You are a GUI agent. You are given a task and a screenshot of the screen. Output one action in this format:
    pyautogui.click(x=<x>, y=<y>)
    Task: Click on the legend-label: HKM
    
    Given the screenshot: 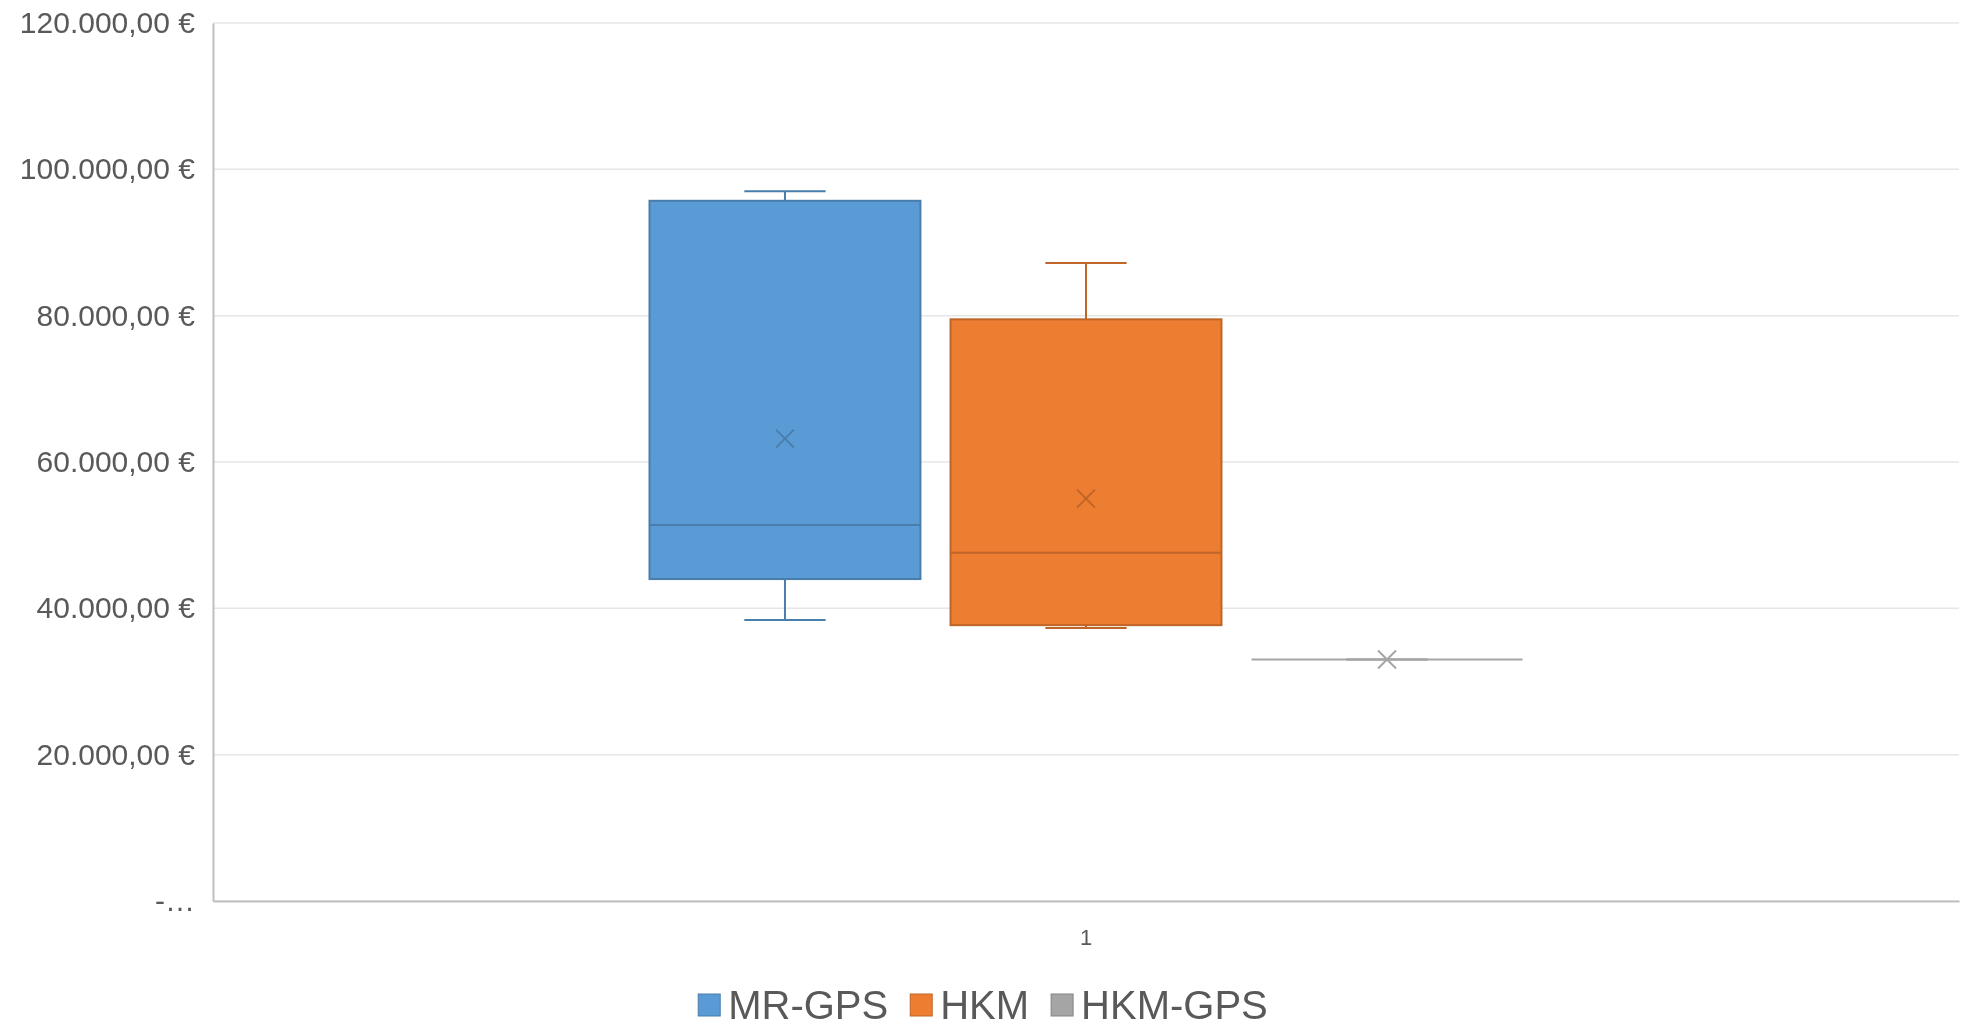 What is the action you would take?
    pyautogui.click(x=985, y=1005)
    